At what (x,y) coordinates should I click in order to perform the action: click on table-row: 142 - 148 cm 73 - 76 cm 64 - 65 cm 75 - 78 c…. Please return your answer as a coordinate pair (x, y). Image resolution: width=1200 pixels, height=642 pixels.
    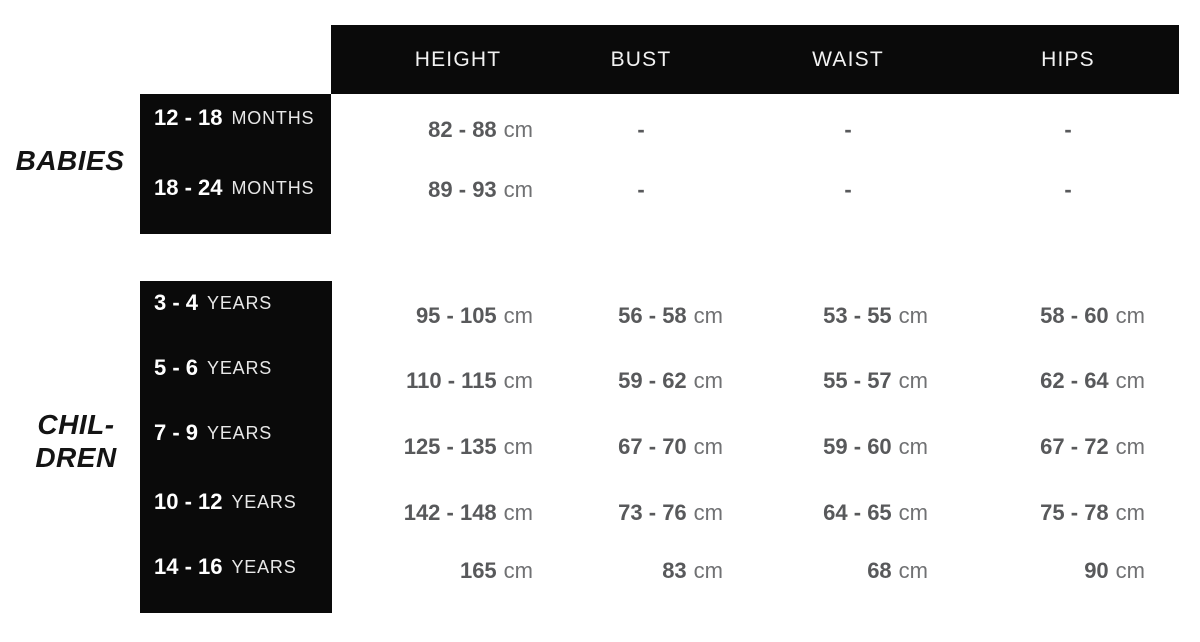
    Looking at the image, I should click on (600, 513).